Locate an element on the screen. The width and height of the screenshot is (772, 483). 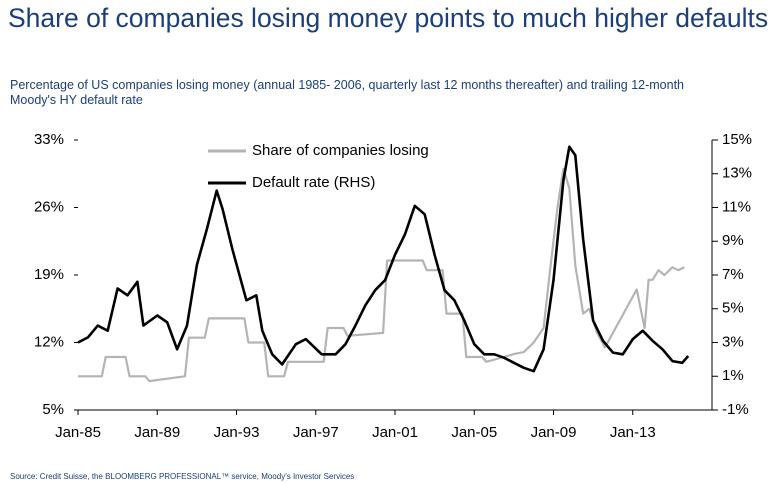
y-tick-label: 26% is located at coordinates (49, 206).